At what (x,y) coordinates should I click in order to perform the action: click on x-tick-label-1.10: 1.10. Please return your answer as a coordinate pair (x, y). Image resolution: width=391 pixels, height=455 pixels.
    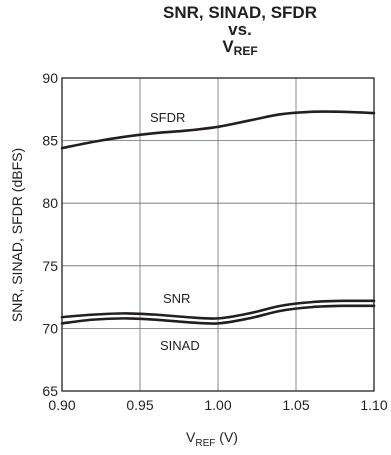
    Looking at the image, I should click on (373, 405).